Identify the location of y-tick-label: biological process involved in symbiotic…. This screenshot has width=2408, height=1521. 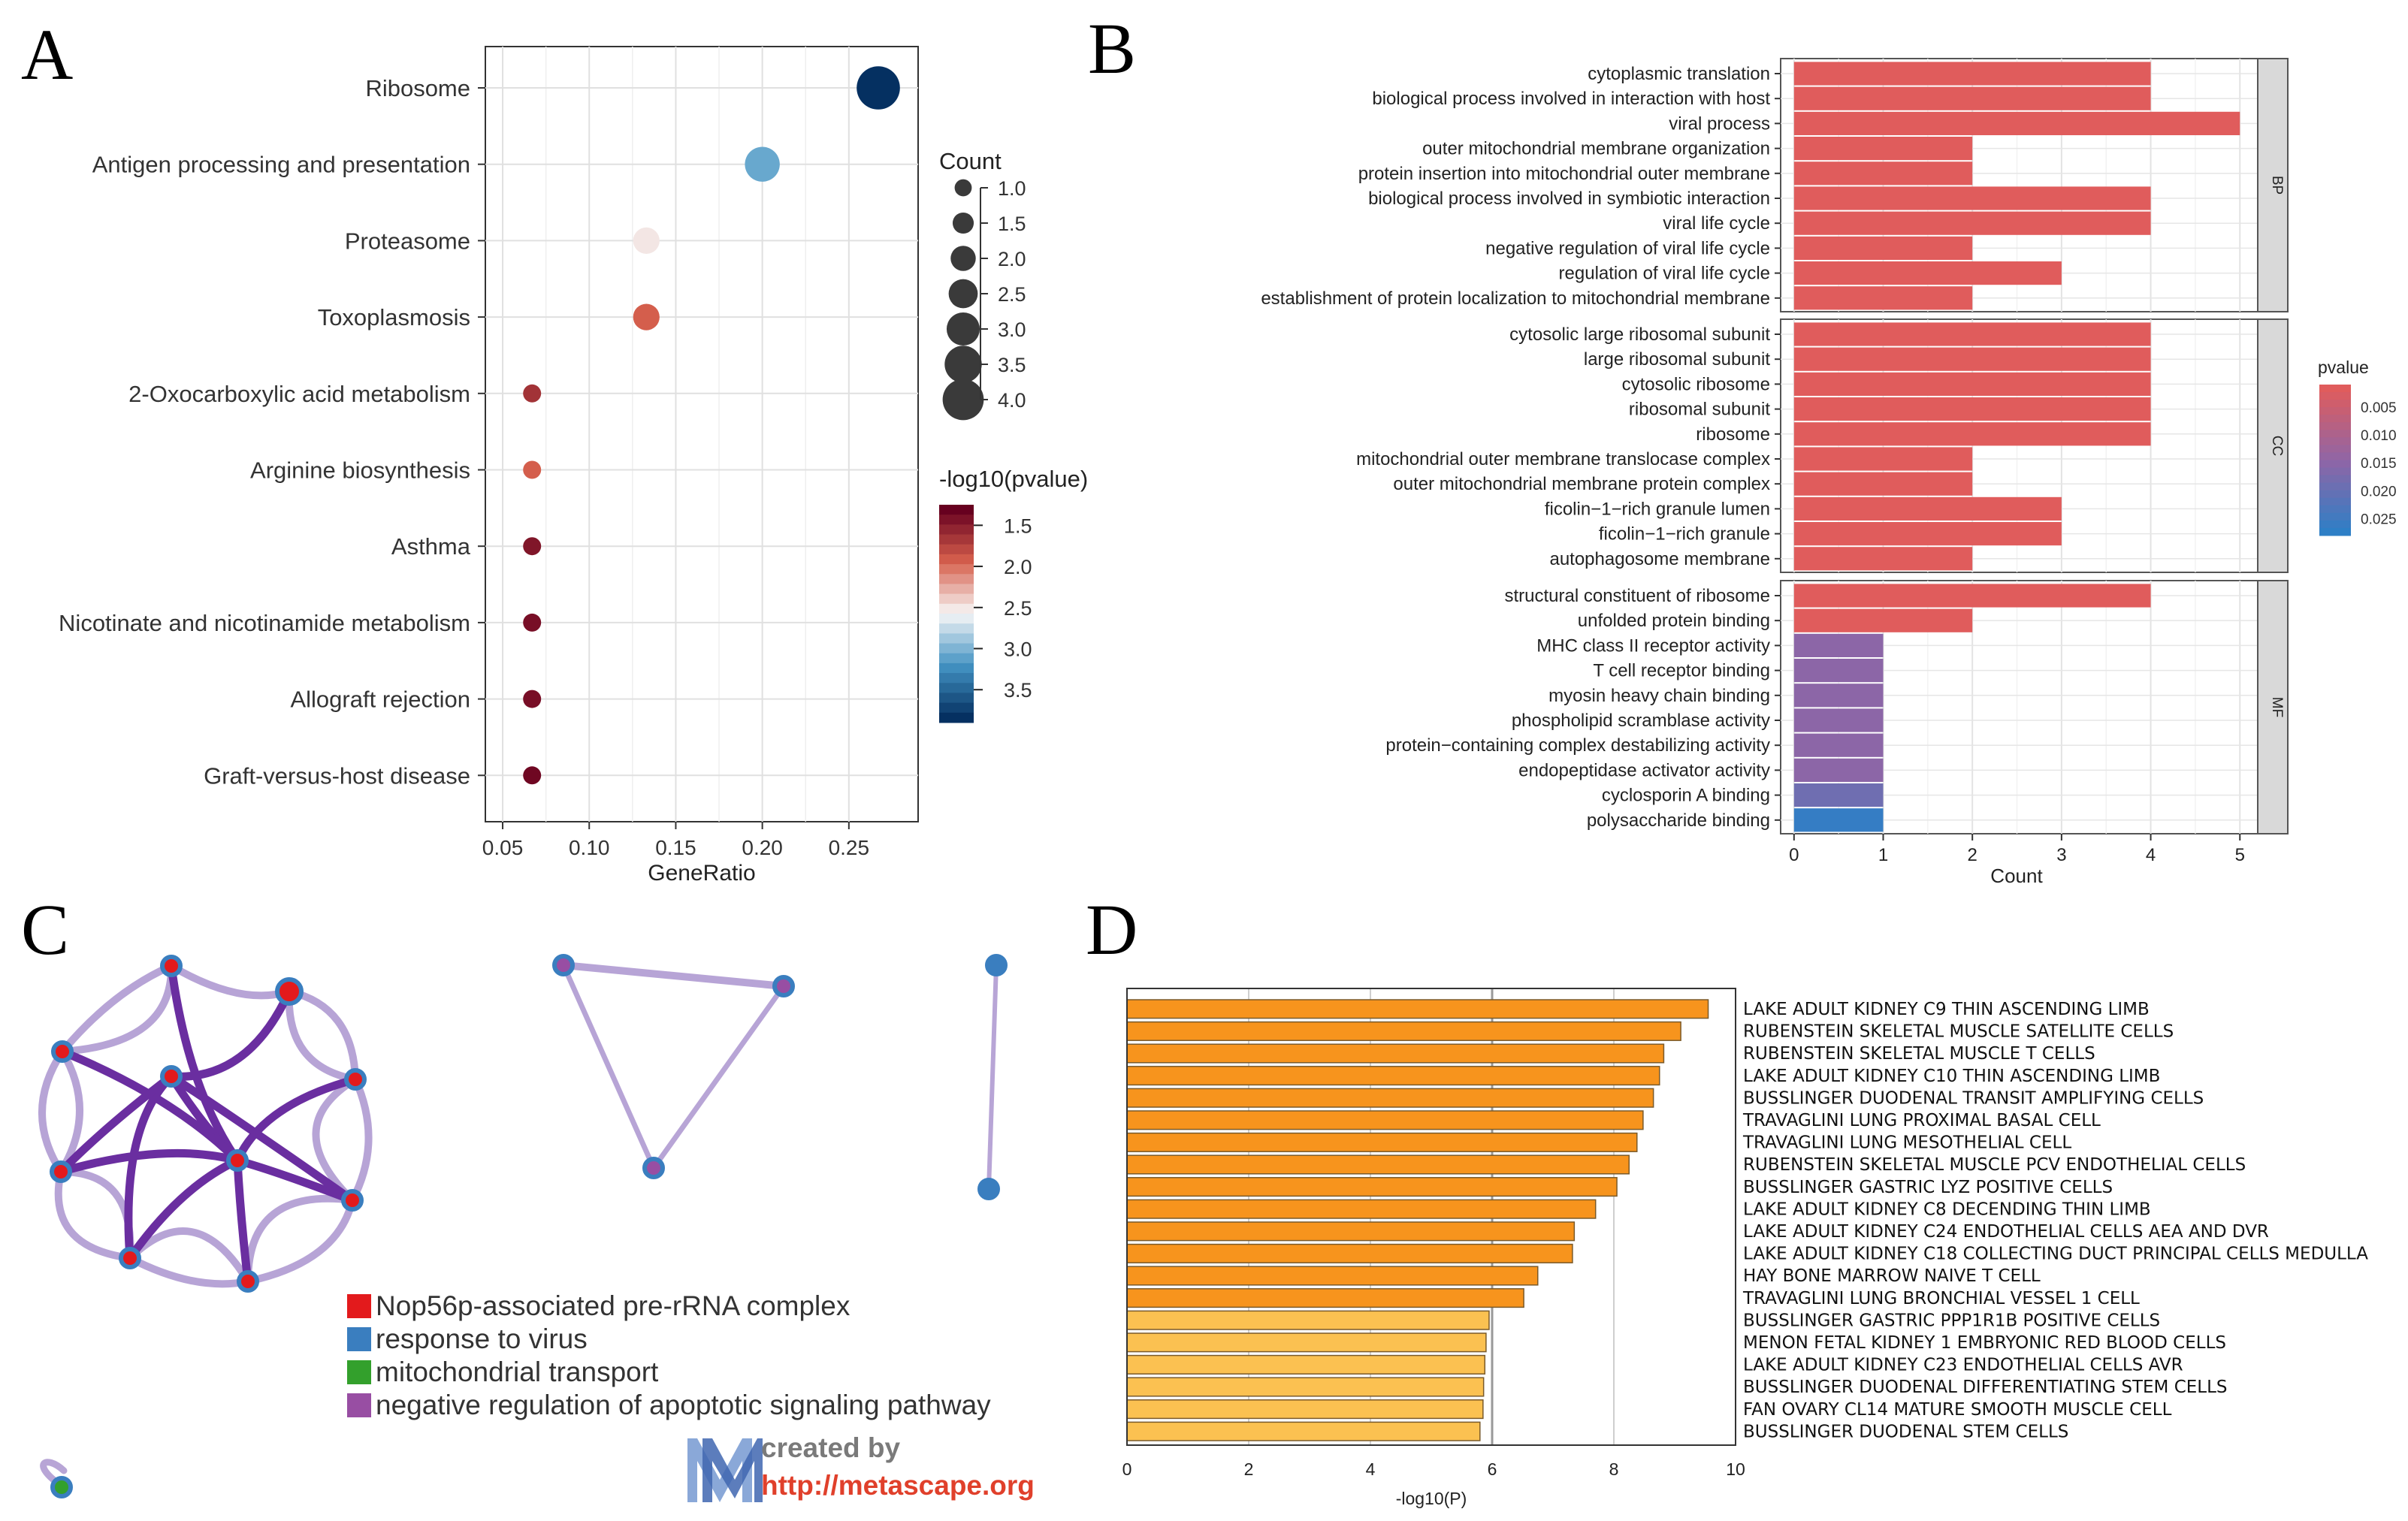
(1569, 199).